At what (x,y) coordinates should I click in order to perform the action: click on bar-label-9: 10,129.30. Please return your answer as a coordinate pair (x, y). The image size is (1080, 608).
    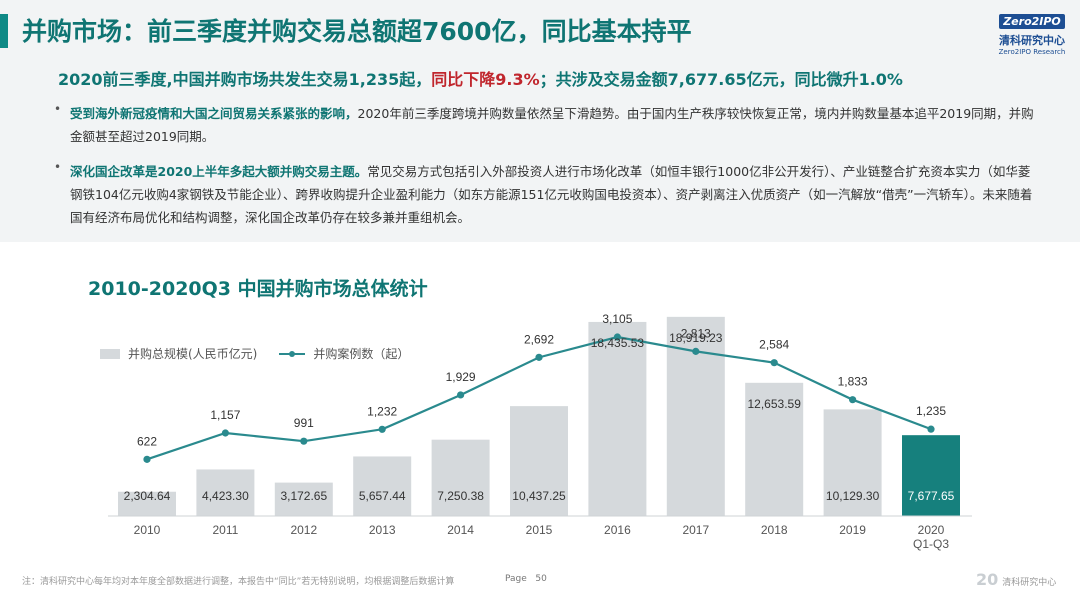
    Looking at the image, I should click on (853, 496).